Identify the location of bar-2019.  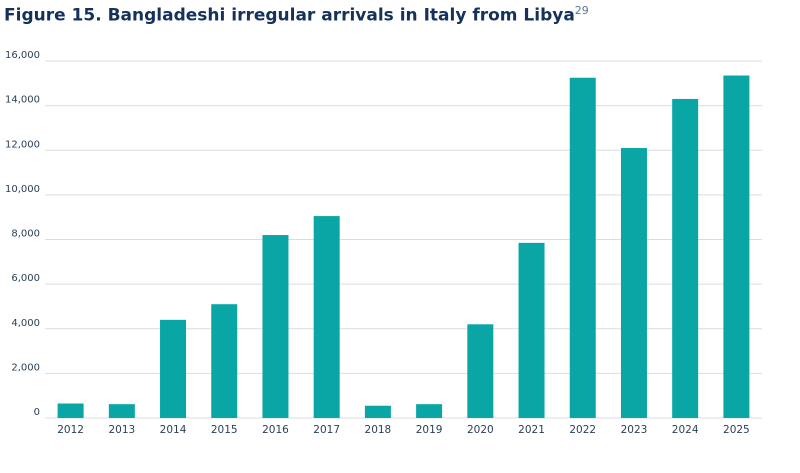
(429, 411).